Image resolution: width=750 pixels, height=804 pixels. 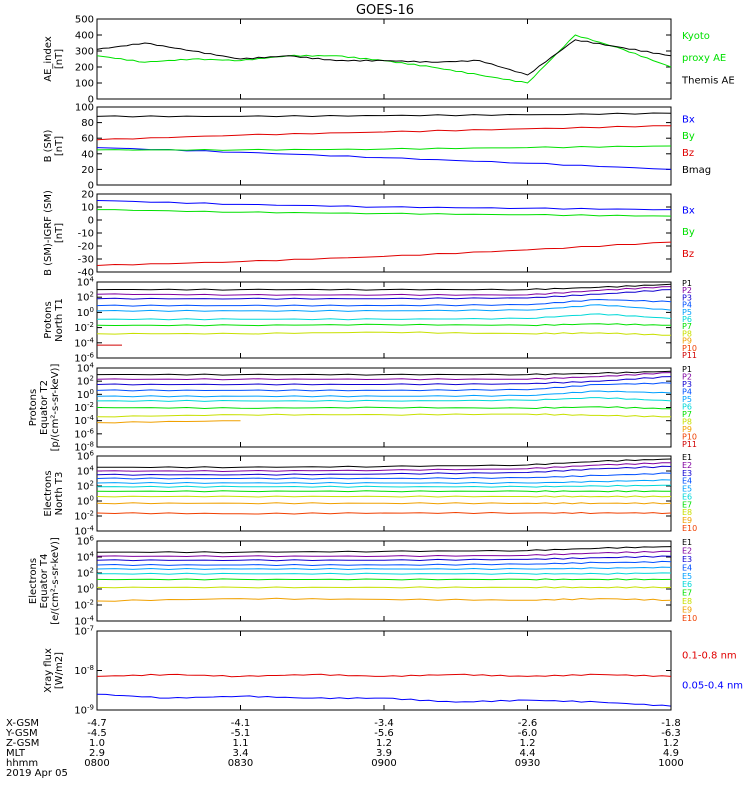 What do you see at coordinates (384, 733) in the screenshot?
I see `x-axis-value: -5.6` at bounding box center [384, 733].